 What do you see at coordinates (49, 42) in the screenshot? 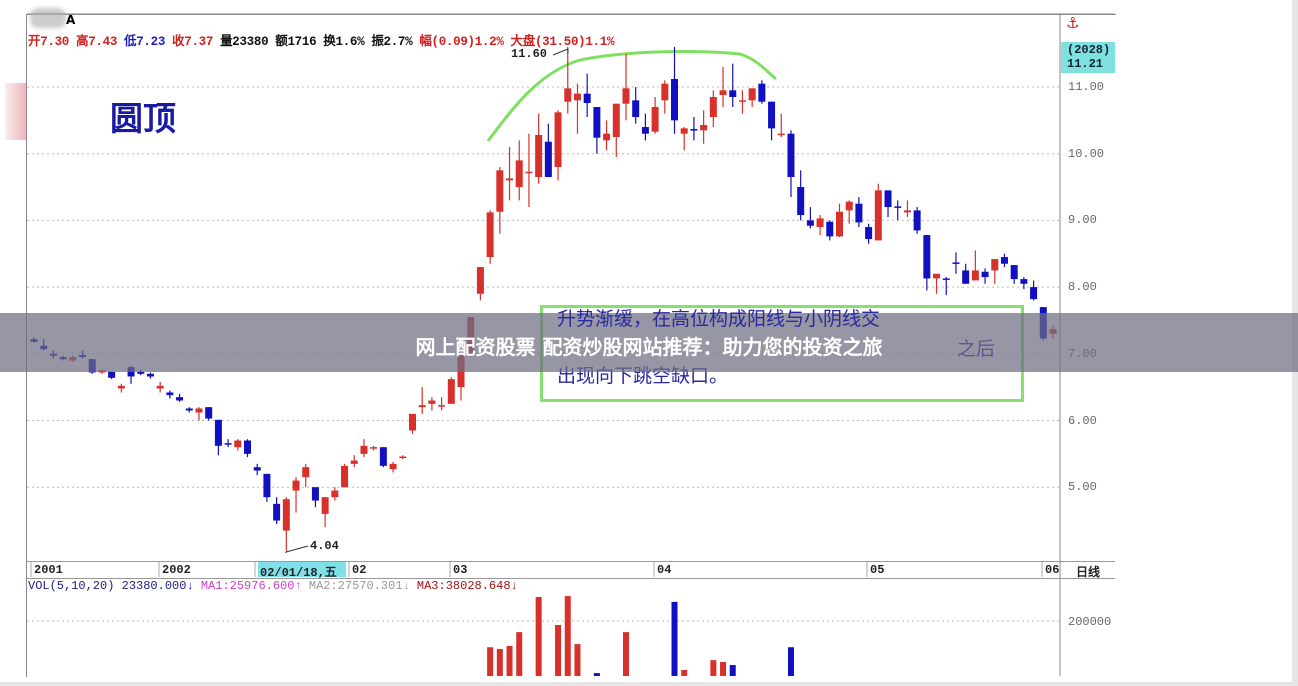
I see `quote-field: 开7.30` at bounding box center [49, 42].